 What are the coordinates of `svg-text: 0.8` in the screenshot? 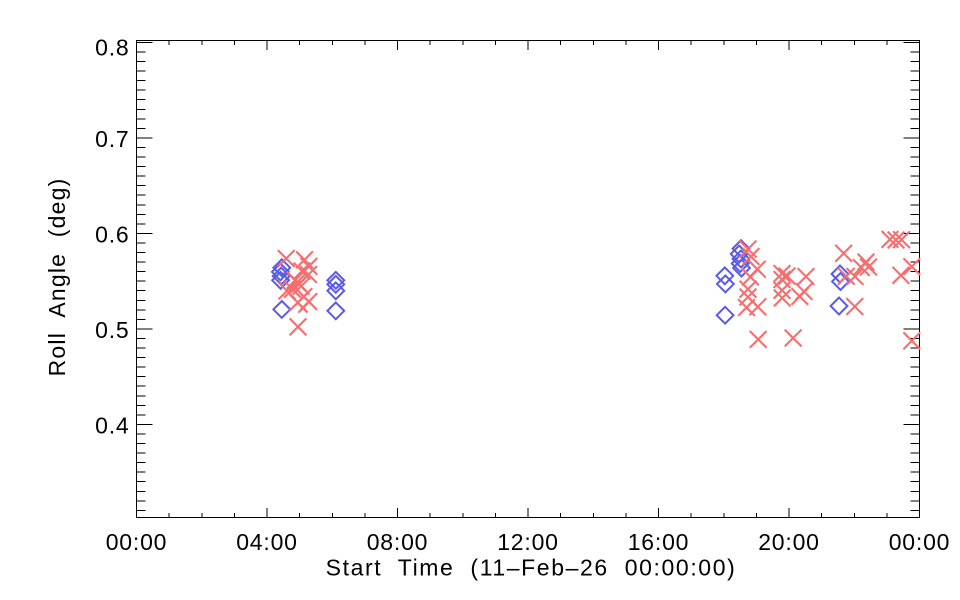 It's located at (112, 48).